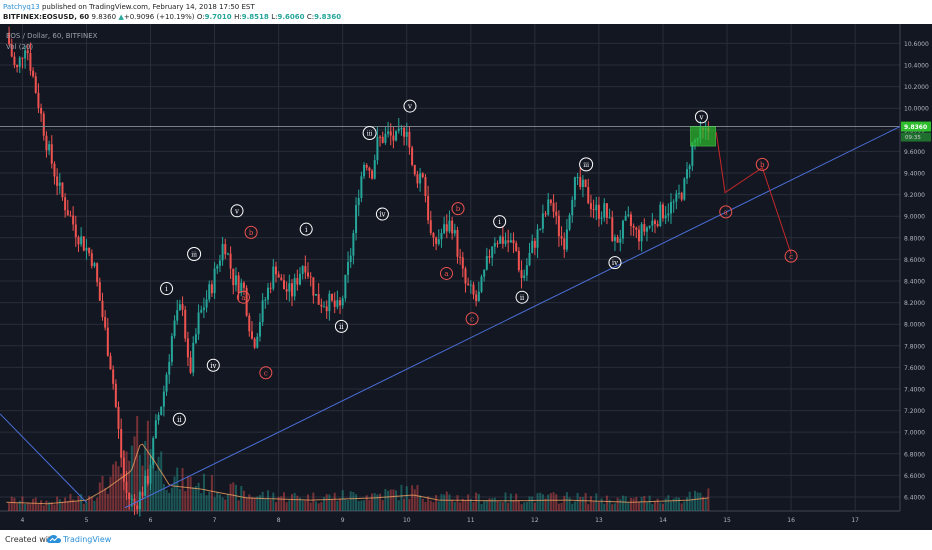 The height and width of the screenshot is (550, 932). What do you see at coordinates (791, 256) in the screenshot?
I see `wave-label: c` at bounding box center [791, 256].